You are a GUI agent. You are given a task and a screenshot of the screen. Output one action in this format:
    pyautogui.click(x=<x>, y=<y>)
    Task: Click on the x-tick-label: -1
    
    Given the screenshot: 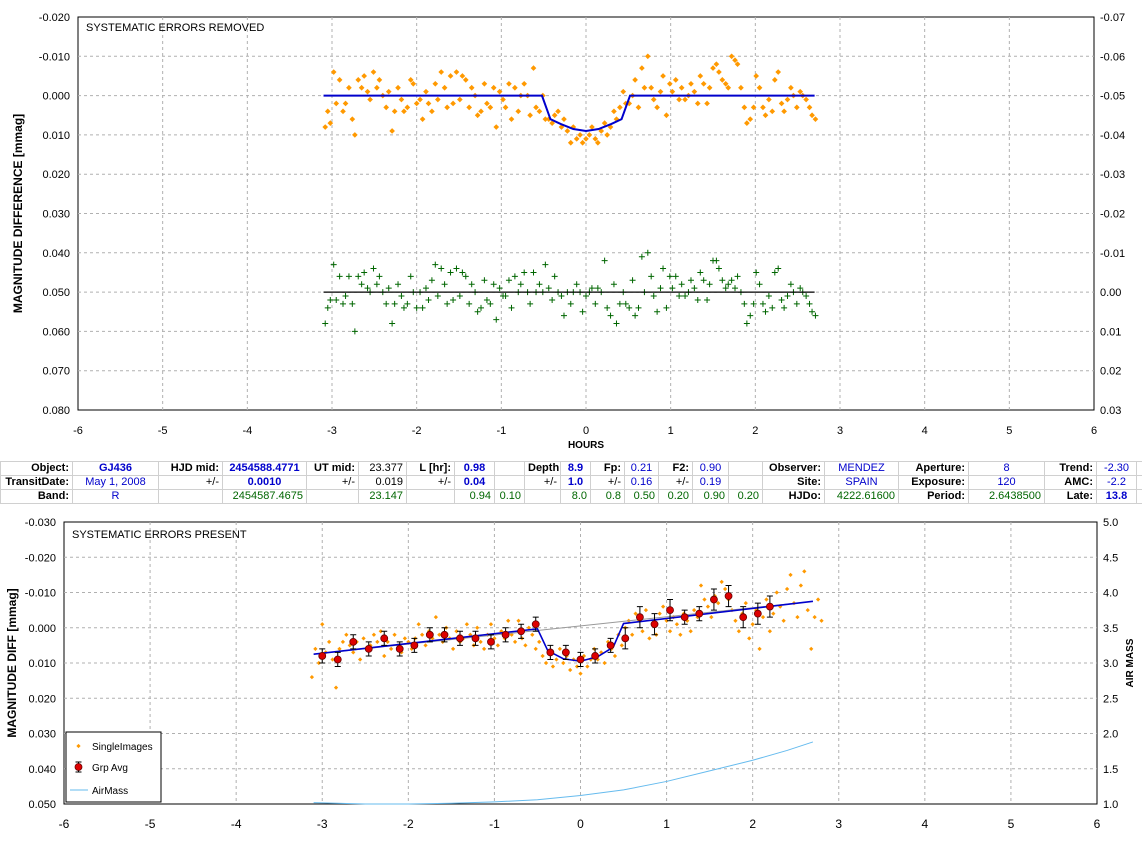 What is the action you would take?
    pyautogui.click(x=501, y=431)
    